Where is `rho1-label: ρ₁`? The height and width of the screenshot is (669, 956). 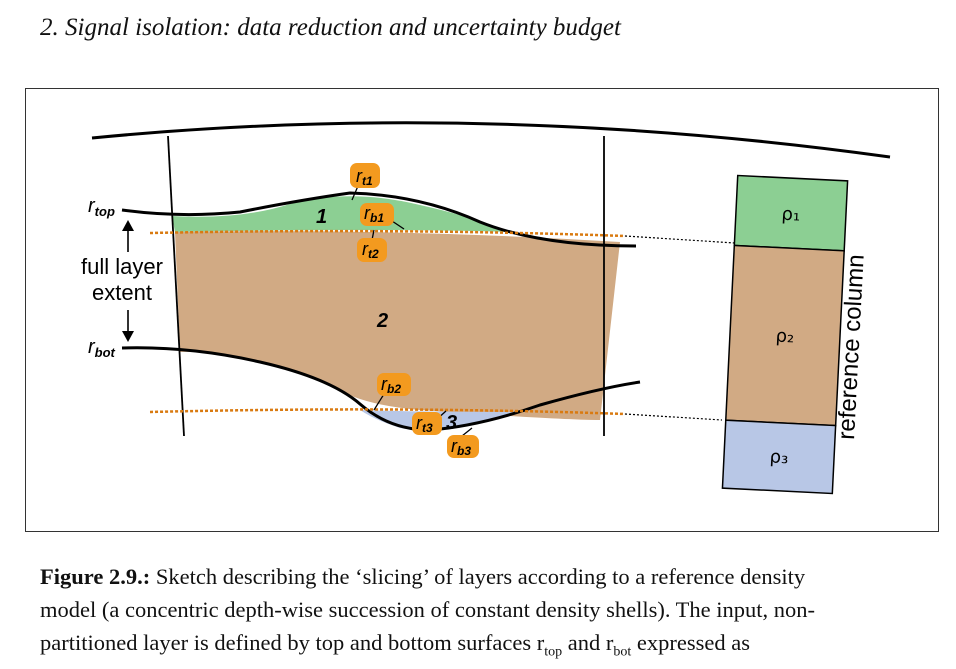
rho1-label: ρ₁ is located at coordinates (791, 215).